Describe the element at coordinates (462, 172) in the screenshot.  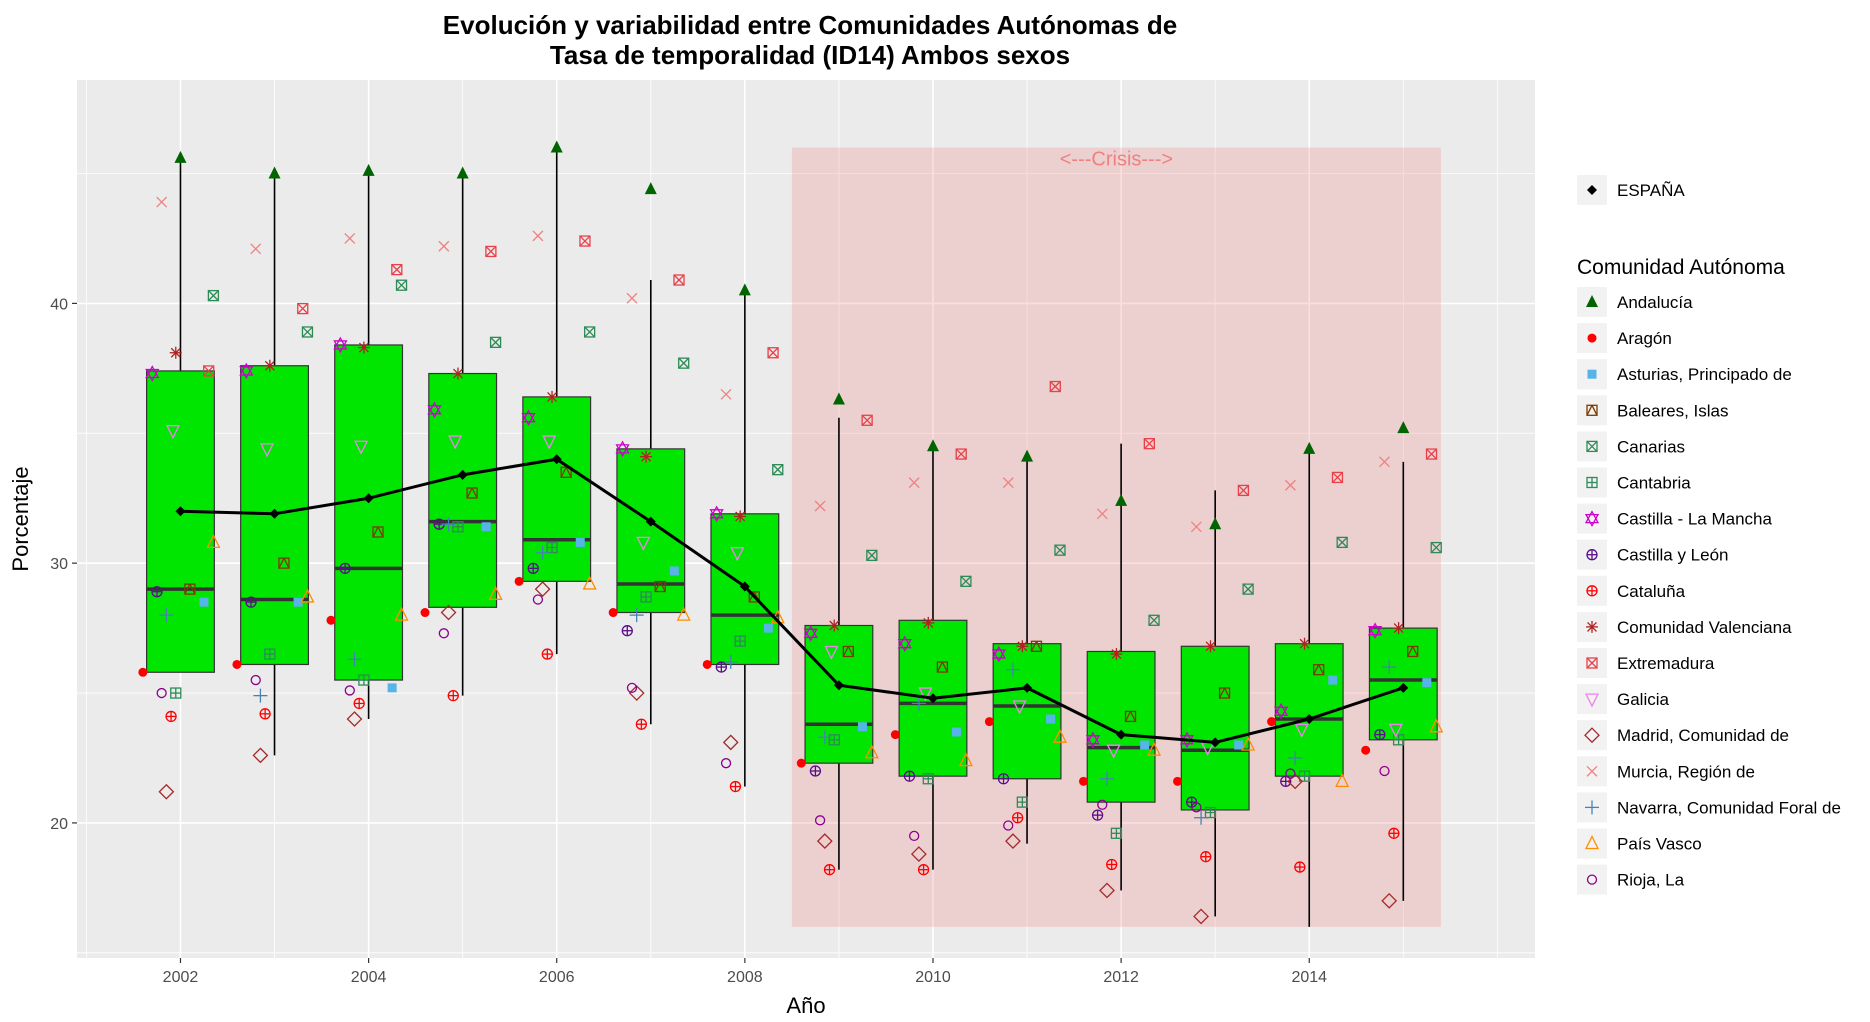
I see `point-0-2005` at that location.